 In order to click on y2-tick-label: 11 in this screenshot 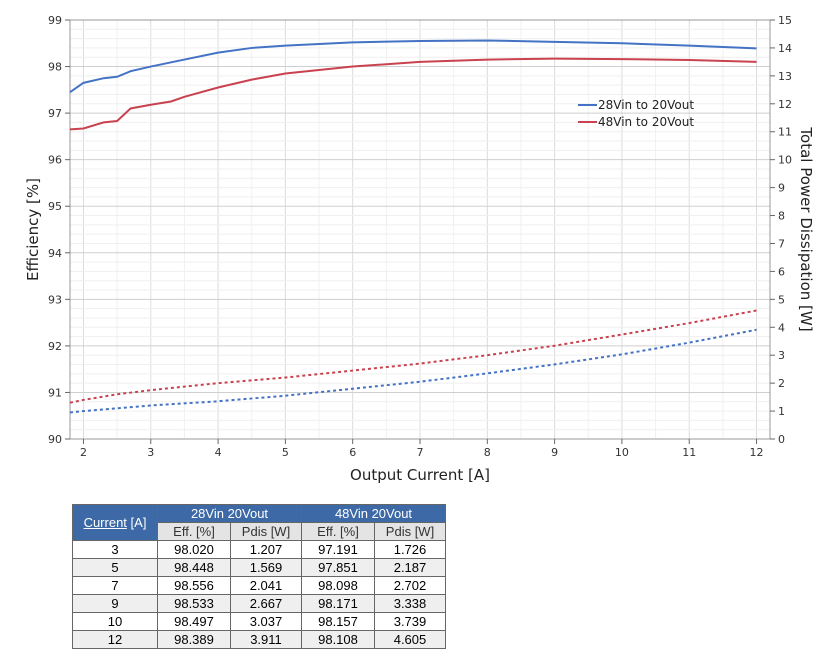, I will do `click(785, 132)`.